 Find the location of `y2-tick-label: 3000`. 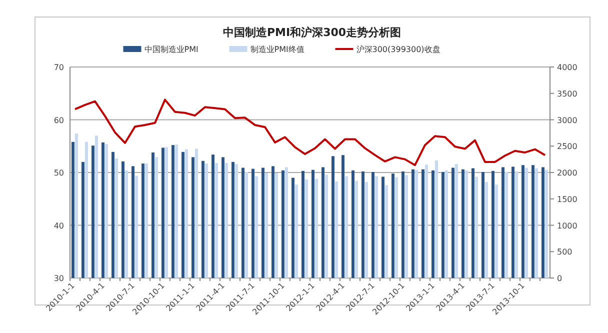

y2-tick-label: 3000 is located at coordinates (567, 120).